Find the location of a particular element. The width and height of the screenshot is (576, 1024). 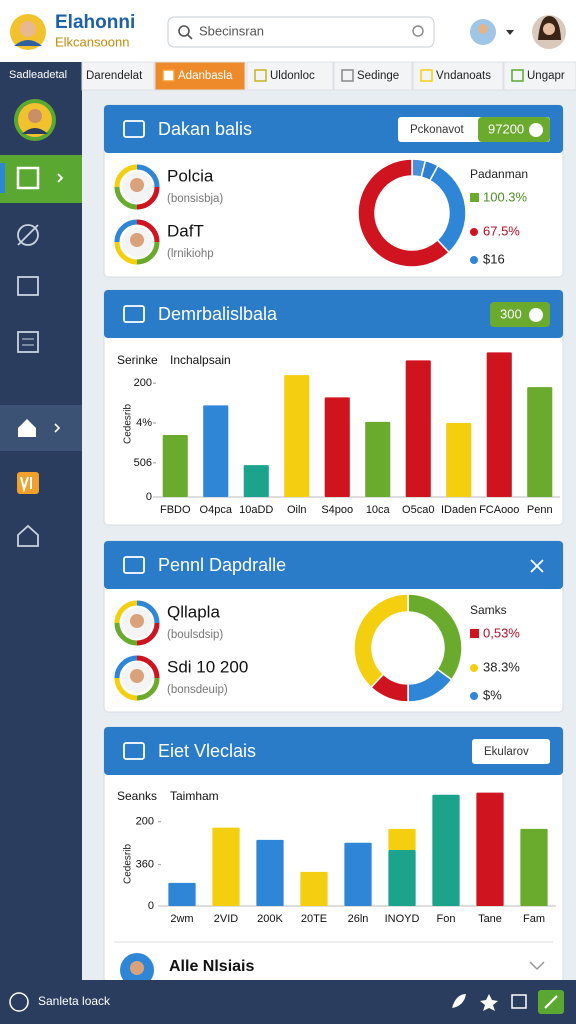

row-sub: (boulsdsip) is located at coordinates (195, 635).